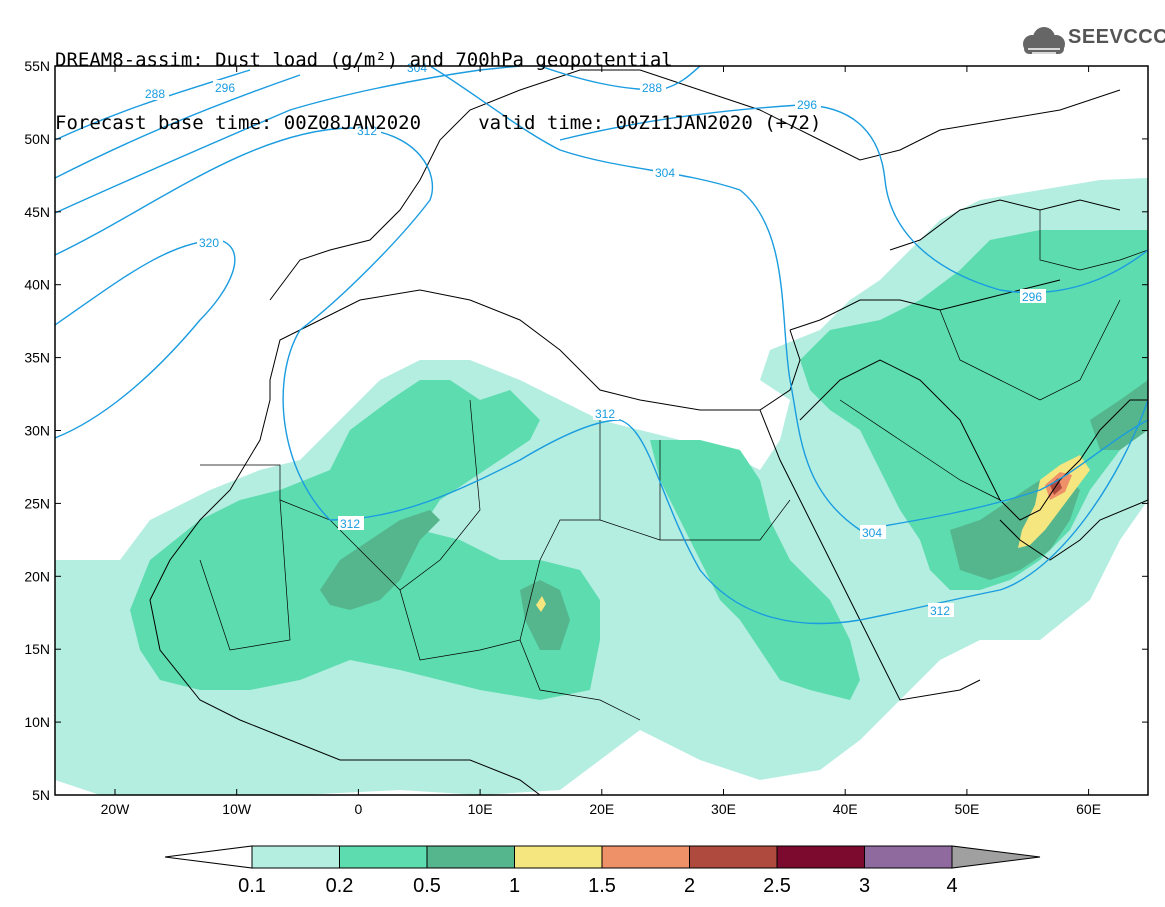 This screenshot has width=1165, height=907. Describe the element at coordinates (37, 139) in the screenshot. I see `lat-label: 50N` at that location.